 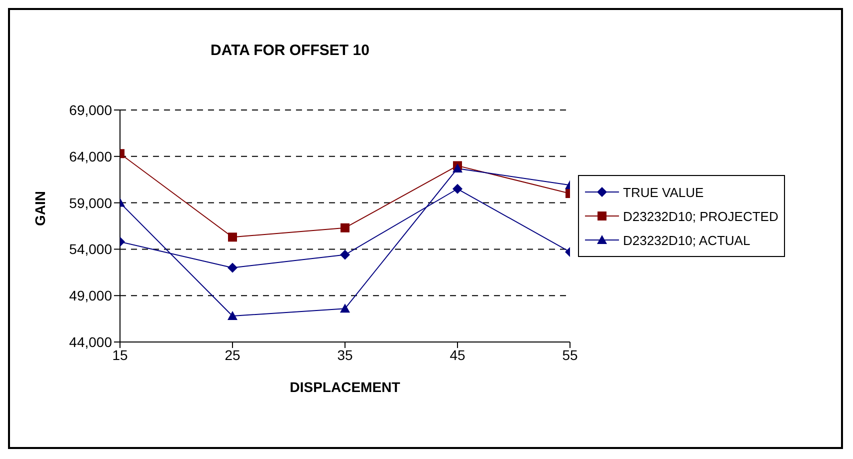 What do you see at coordinates (90, 342) in the screenshot?
I see `y-tick-label: 44,000` at bounding box center [90, 342].